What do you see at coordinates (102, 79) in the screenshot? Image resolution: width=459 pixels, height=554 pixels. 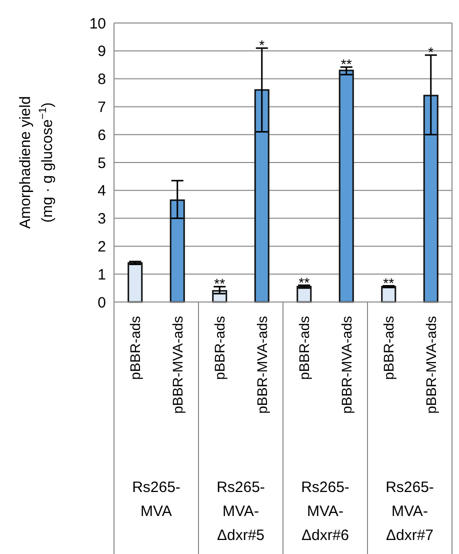 I see `y-tick-label: 8` at bounding box center [102, 79].